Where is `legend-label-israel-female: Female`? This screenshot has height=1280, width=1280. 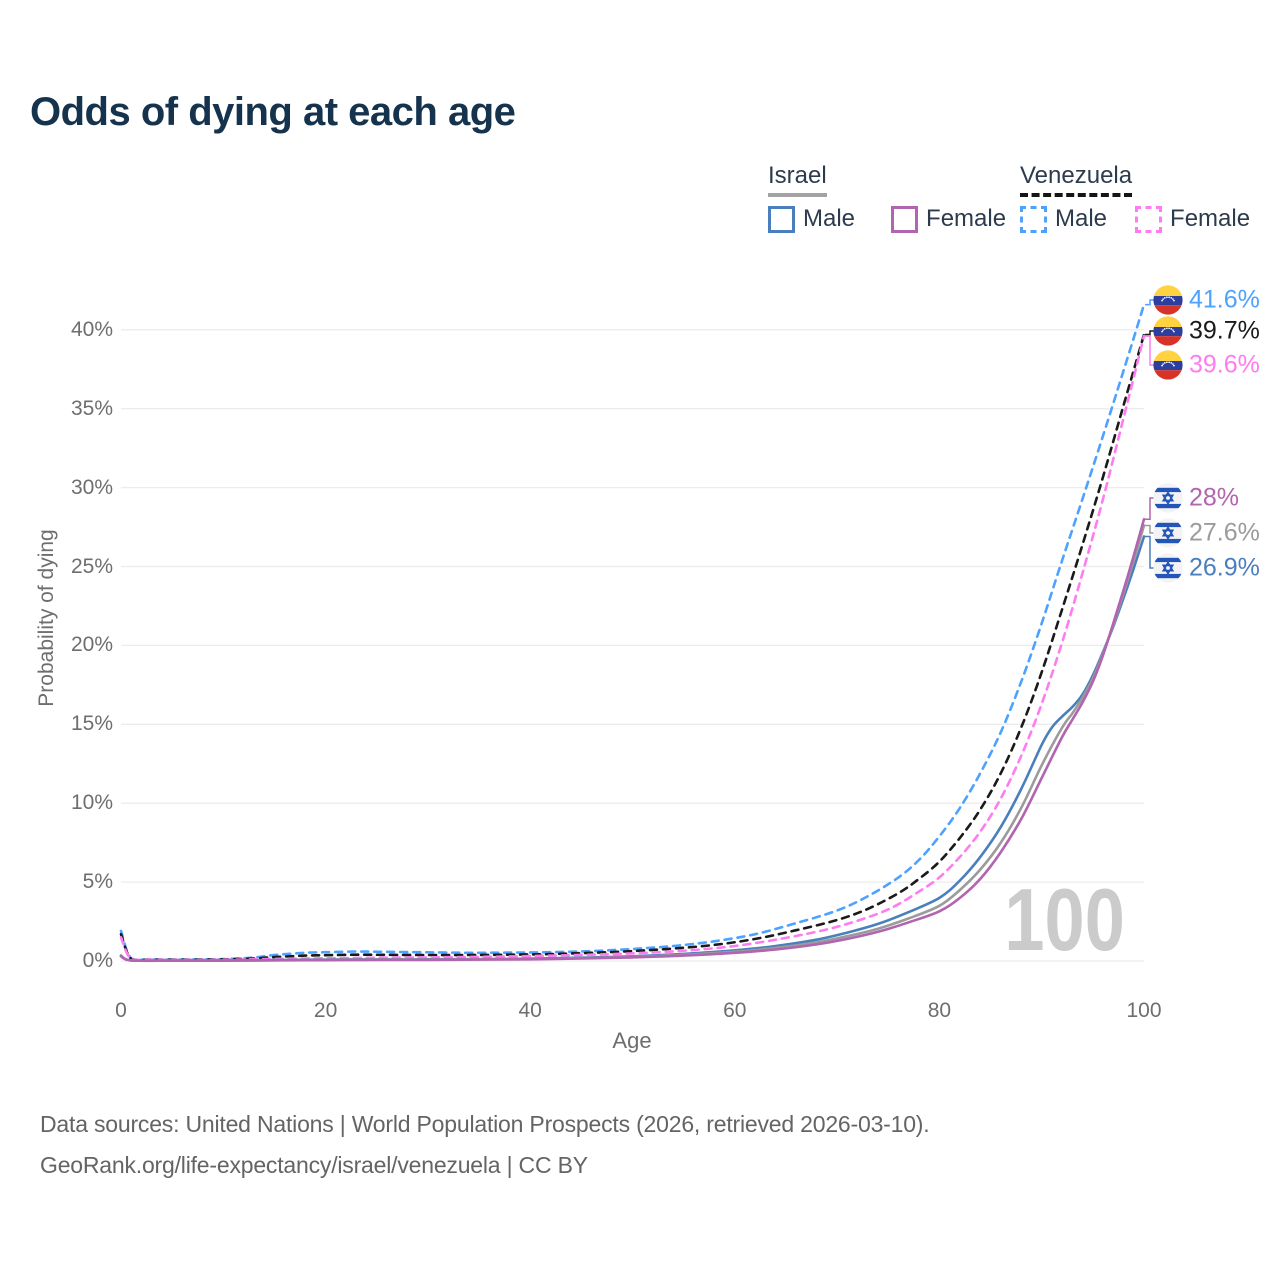
legend-label-israel-female: Female is located at coordinates (966, 218).